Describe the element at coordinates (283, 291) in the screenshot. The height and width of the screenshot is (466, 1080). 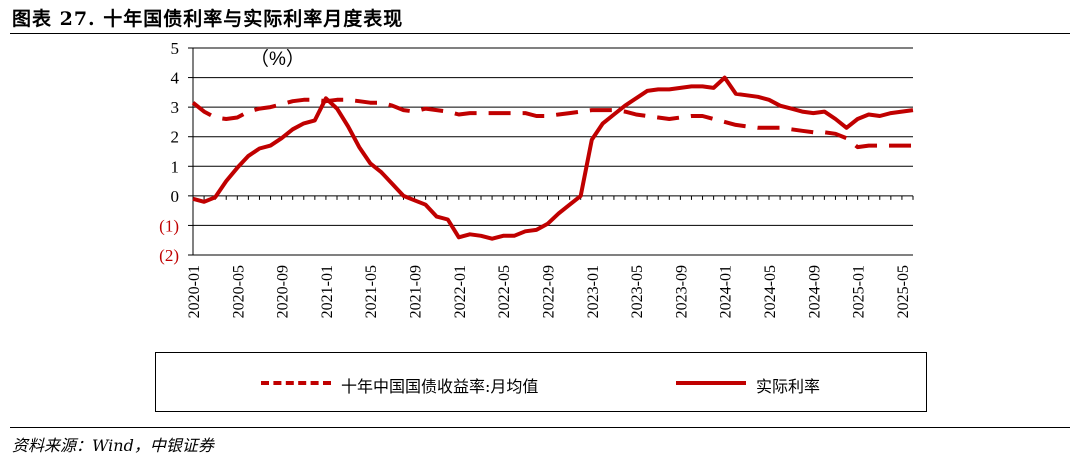
I see `x-tick-label: 2020-09` at that location.